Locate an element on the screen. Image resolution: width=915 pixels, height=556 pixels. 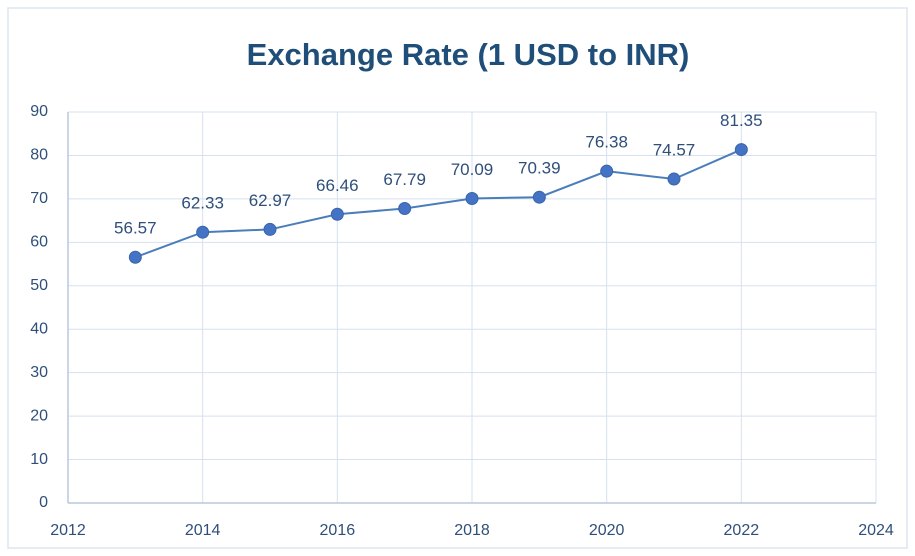
y-tick-label: 20 is located at coordinates (39, 415).